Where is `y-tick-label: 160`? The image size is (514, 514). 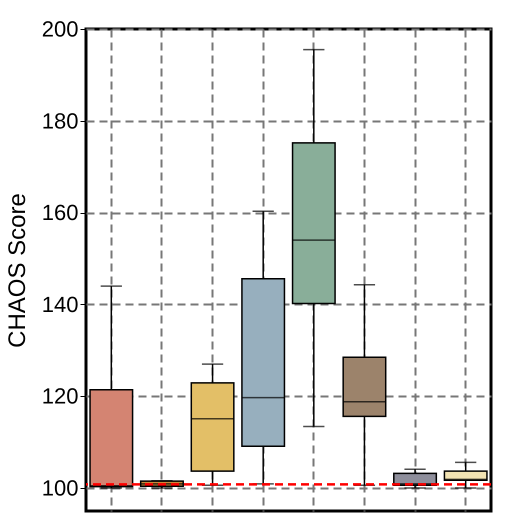
y-tick-label: 160 is located at coordinates (60, 213).